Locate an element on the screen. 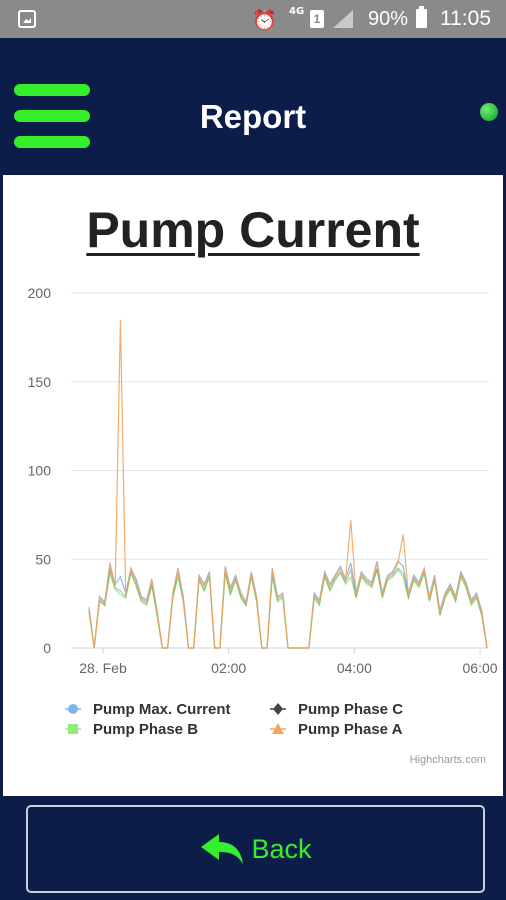 This screenshot has height=900, width=506. footer: Back is located at coordinates (253, 848).